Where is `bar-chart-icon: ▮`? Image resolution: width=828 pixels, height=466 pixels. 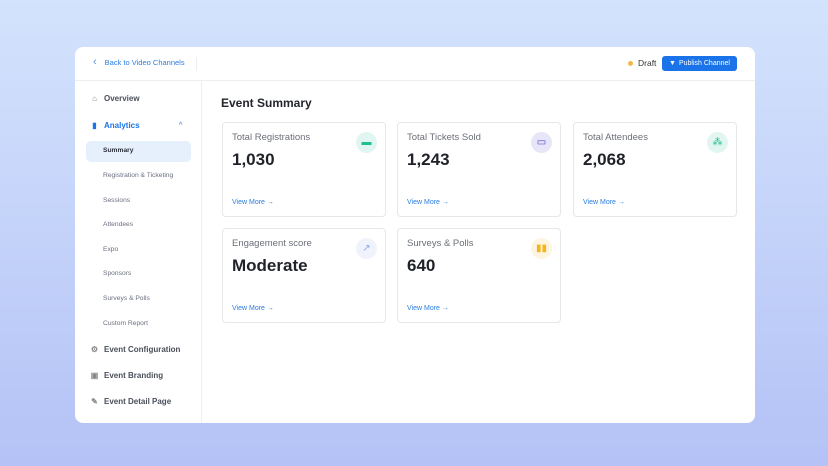
bar-chart-icon: ▮ is located at coordinates (94, 125).